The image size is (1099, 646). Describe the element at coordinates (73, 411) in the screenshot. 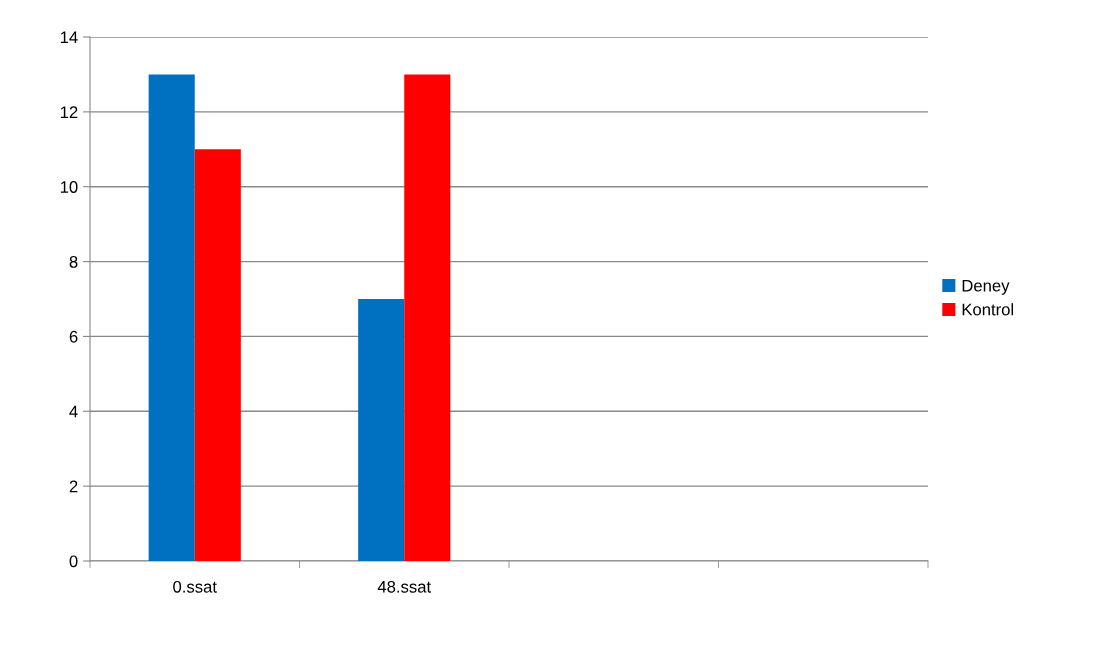

I see `y-tick-label: 4` at that location.